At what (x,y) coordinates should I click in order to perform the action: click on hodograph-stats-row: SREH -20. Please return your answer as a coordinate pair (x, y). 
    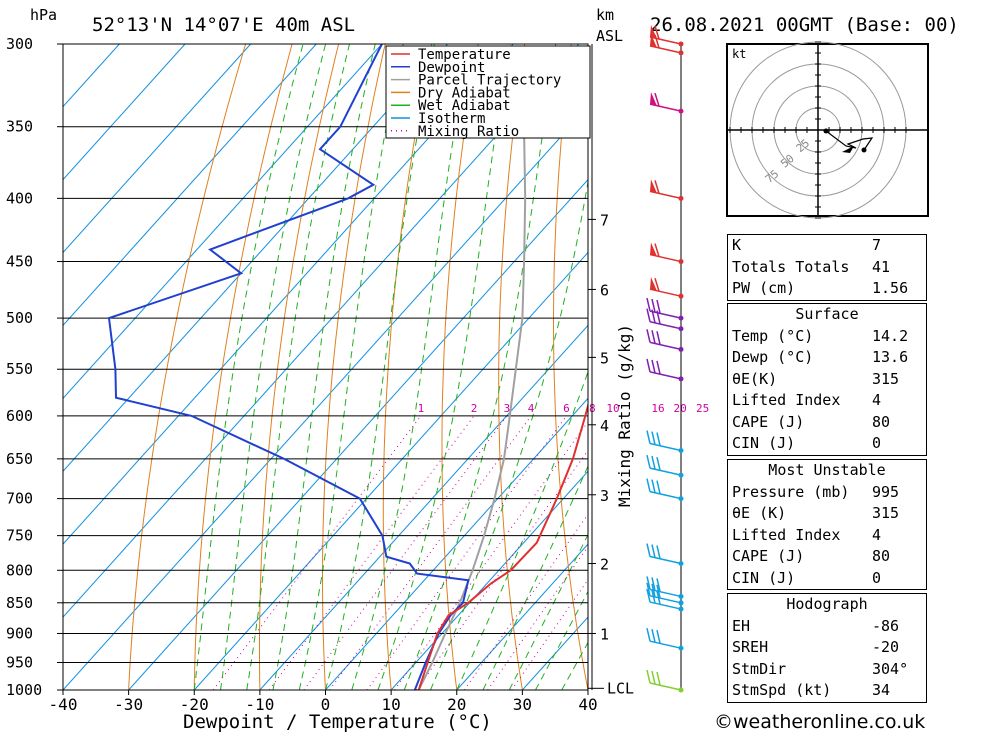
    Looking at the image, I should click on (816, 647).